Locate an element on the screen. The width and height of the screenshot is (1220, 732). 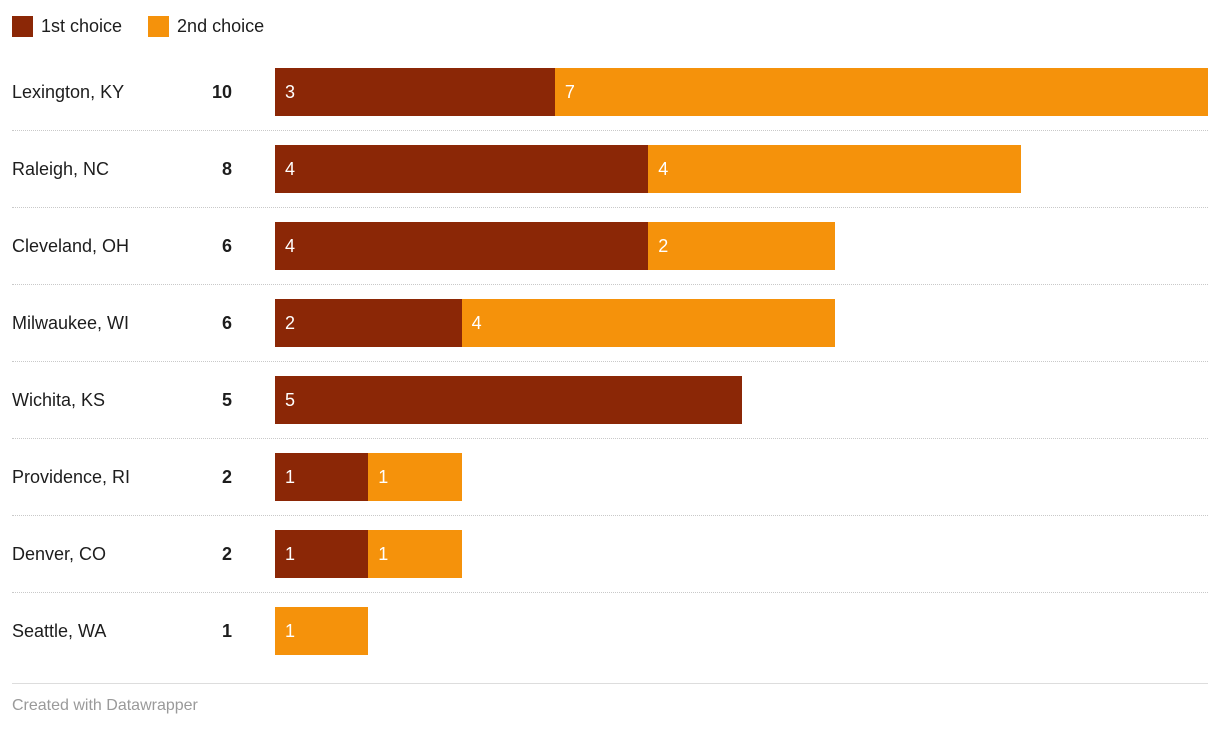
legend-item: 1st choice is located at coordinates (67, 26).